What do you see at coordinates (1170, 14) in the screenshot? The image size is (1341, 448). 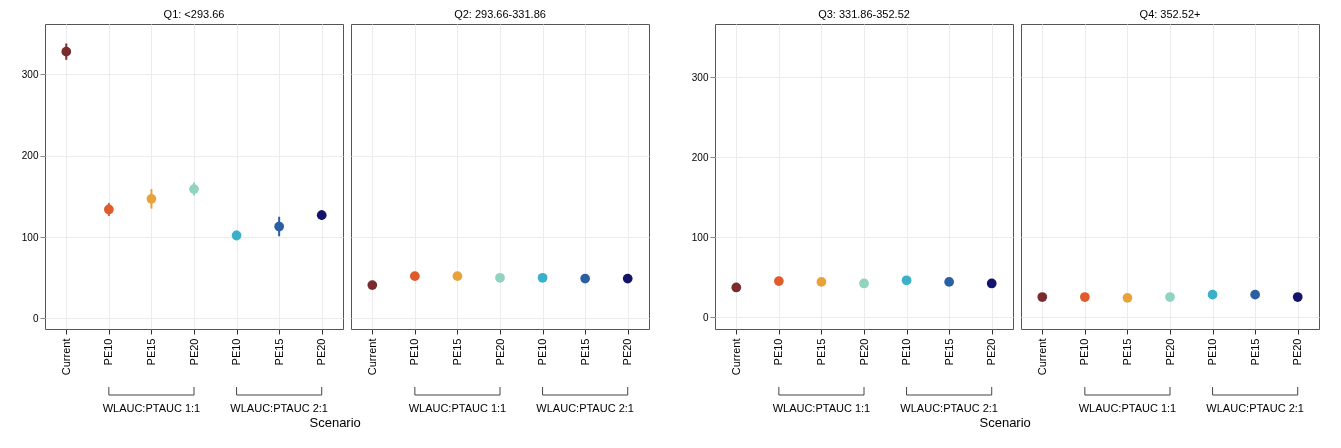 I see `chart-title: Q4: 352.52+` at bounding box center [1170, 14].